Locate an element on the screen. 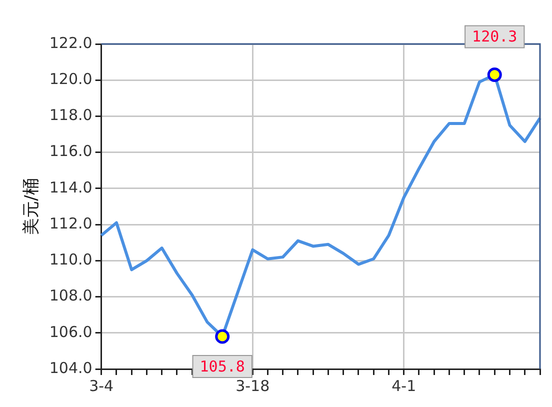  y-tick-label: 120.0 is located at coordinates (70, 79).